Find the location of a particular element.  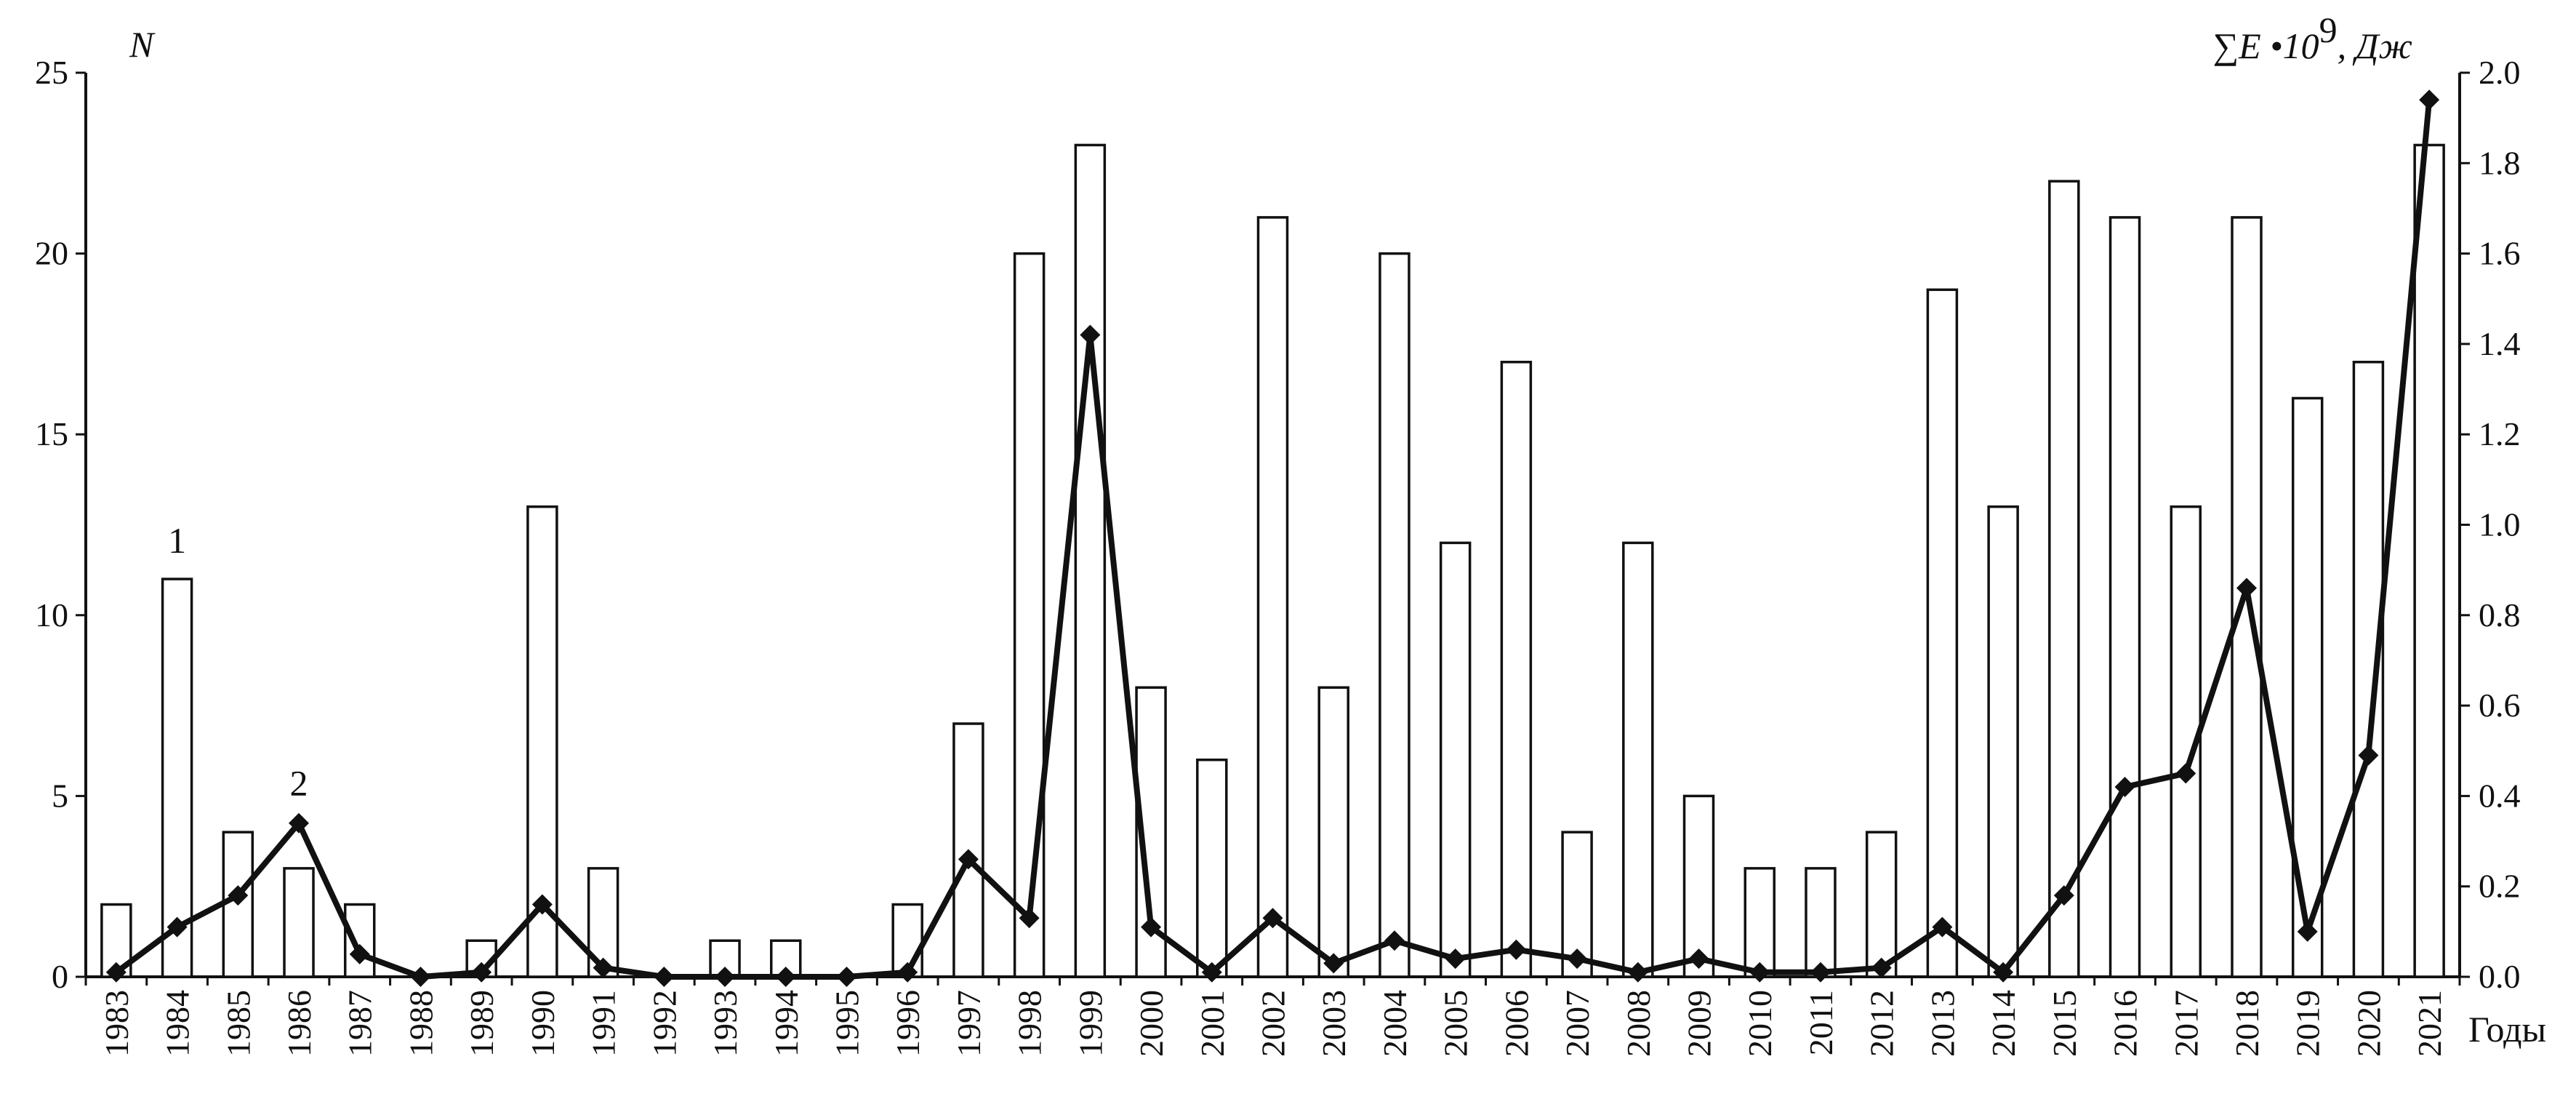

x-tick-label: 1994 is located at coordinates (787, 1024).